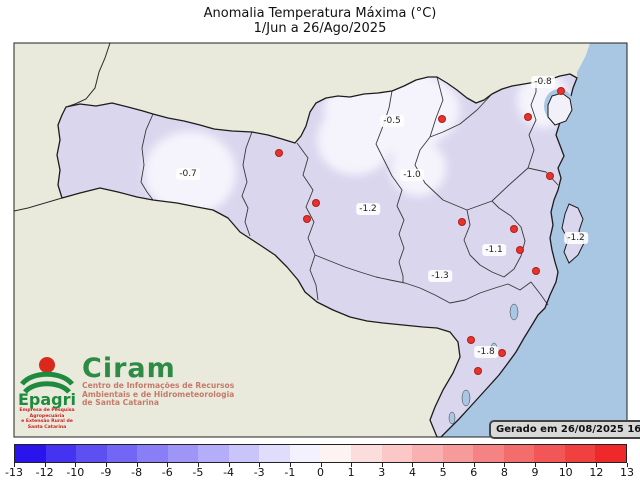  Describe the element at coordinates (47, 413) in the screenshot. I see `epagri-subtitle-1: Empresa de Pesquisa Agropecuária` at that location.